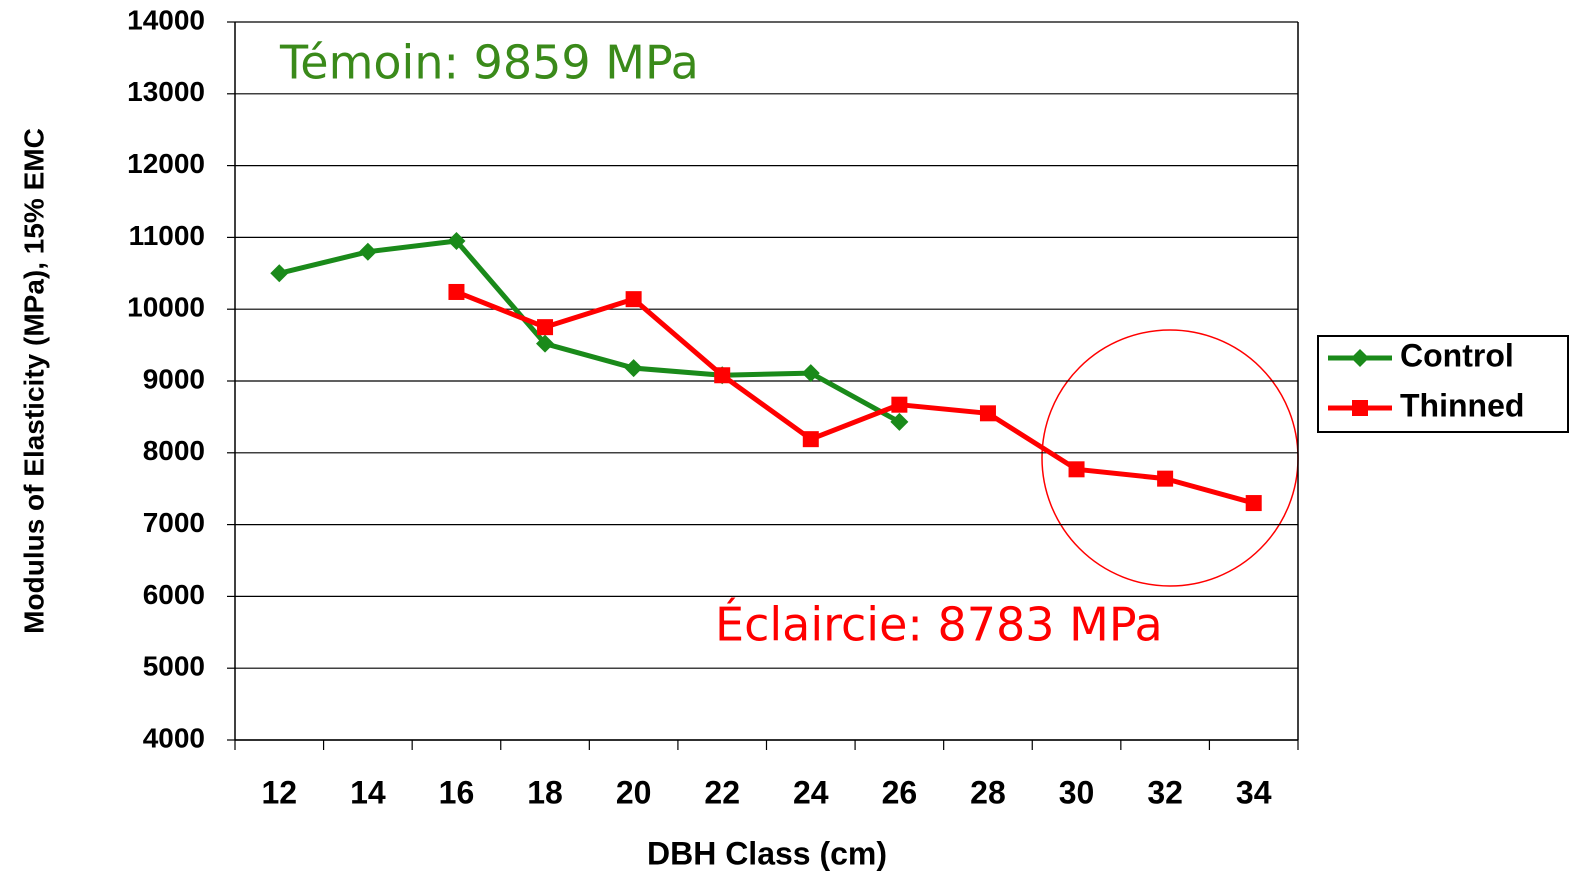  What do you see at coordinates (900, 792) in the screenshot?
I see `x-tick-label: 26` at bounding box center [900, 792].